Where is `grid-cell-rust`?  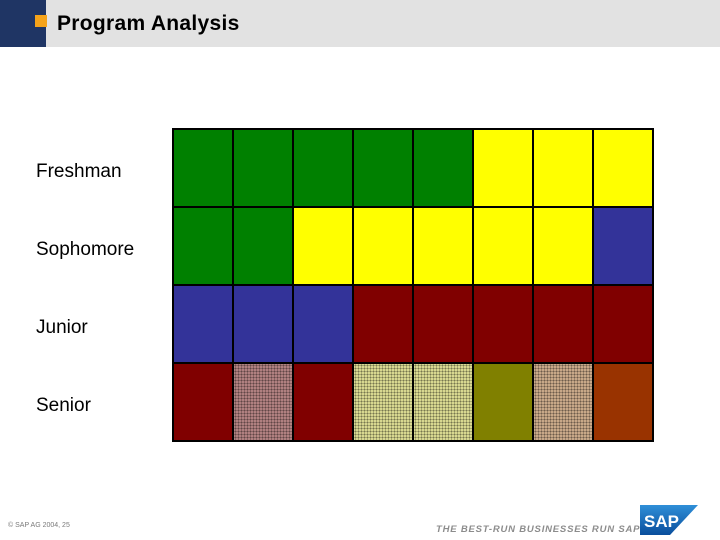 grid-cell-rust is located at coordinates (623, 402).